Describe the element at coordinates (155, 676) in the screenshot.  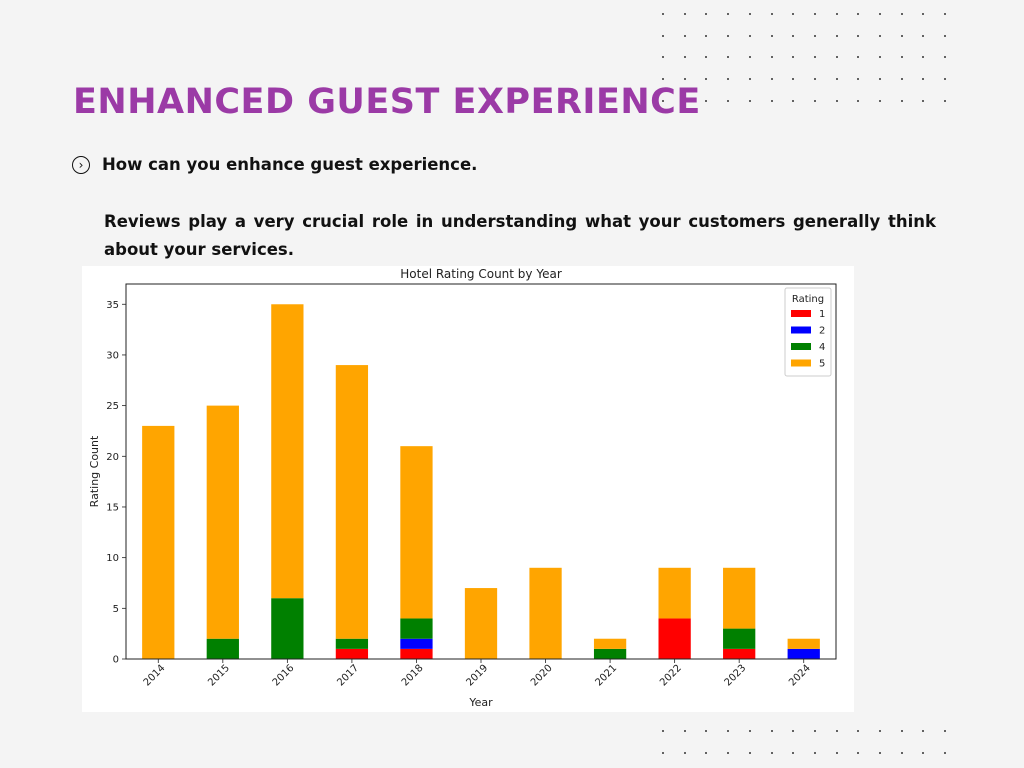
I see `x-tick-label: 2014` at that location.